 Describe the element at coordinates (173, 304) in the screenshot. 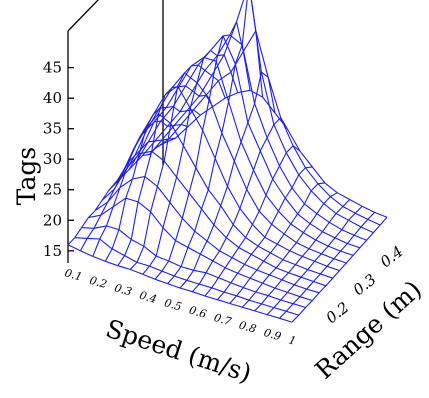

I see `x-tick-label: 0.5` at that location.